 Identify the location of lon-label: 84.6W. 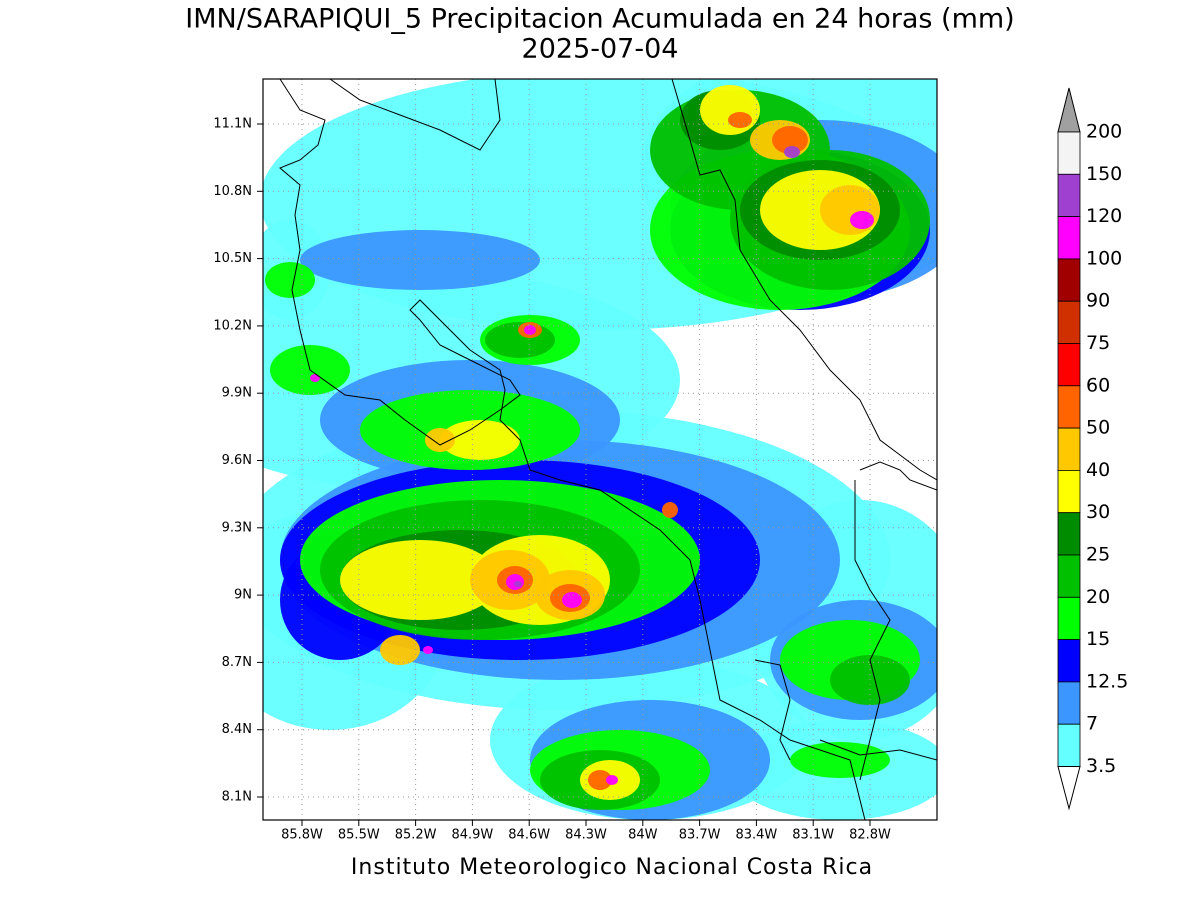
(529, 835).